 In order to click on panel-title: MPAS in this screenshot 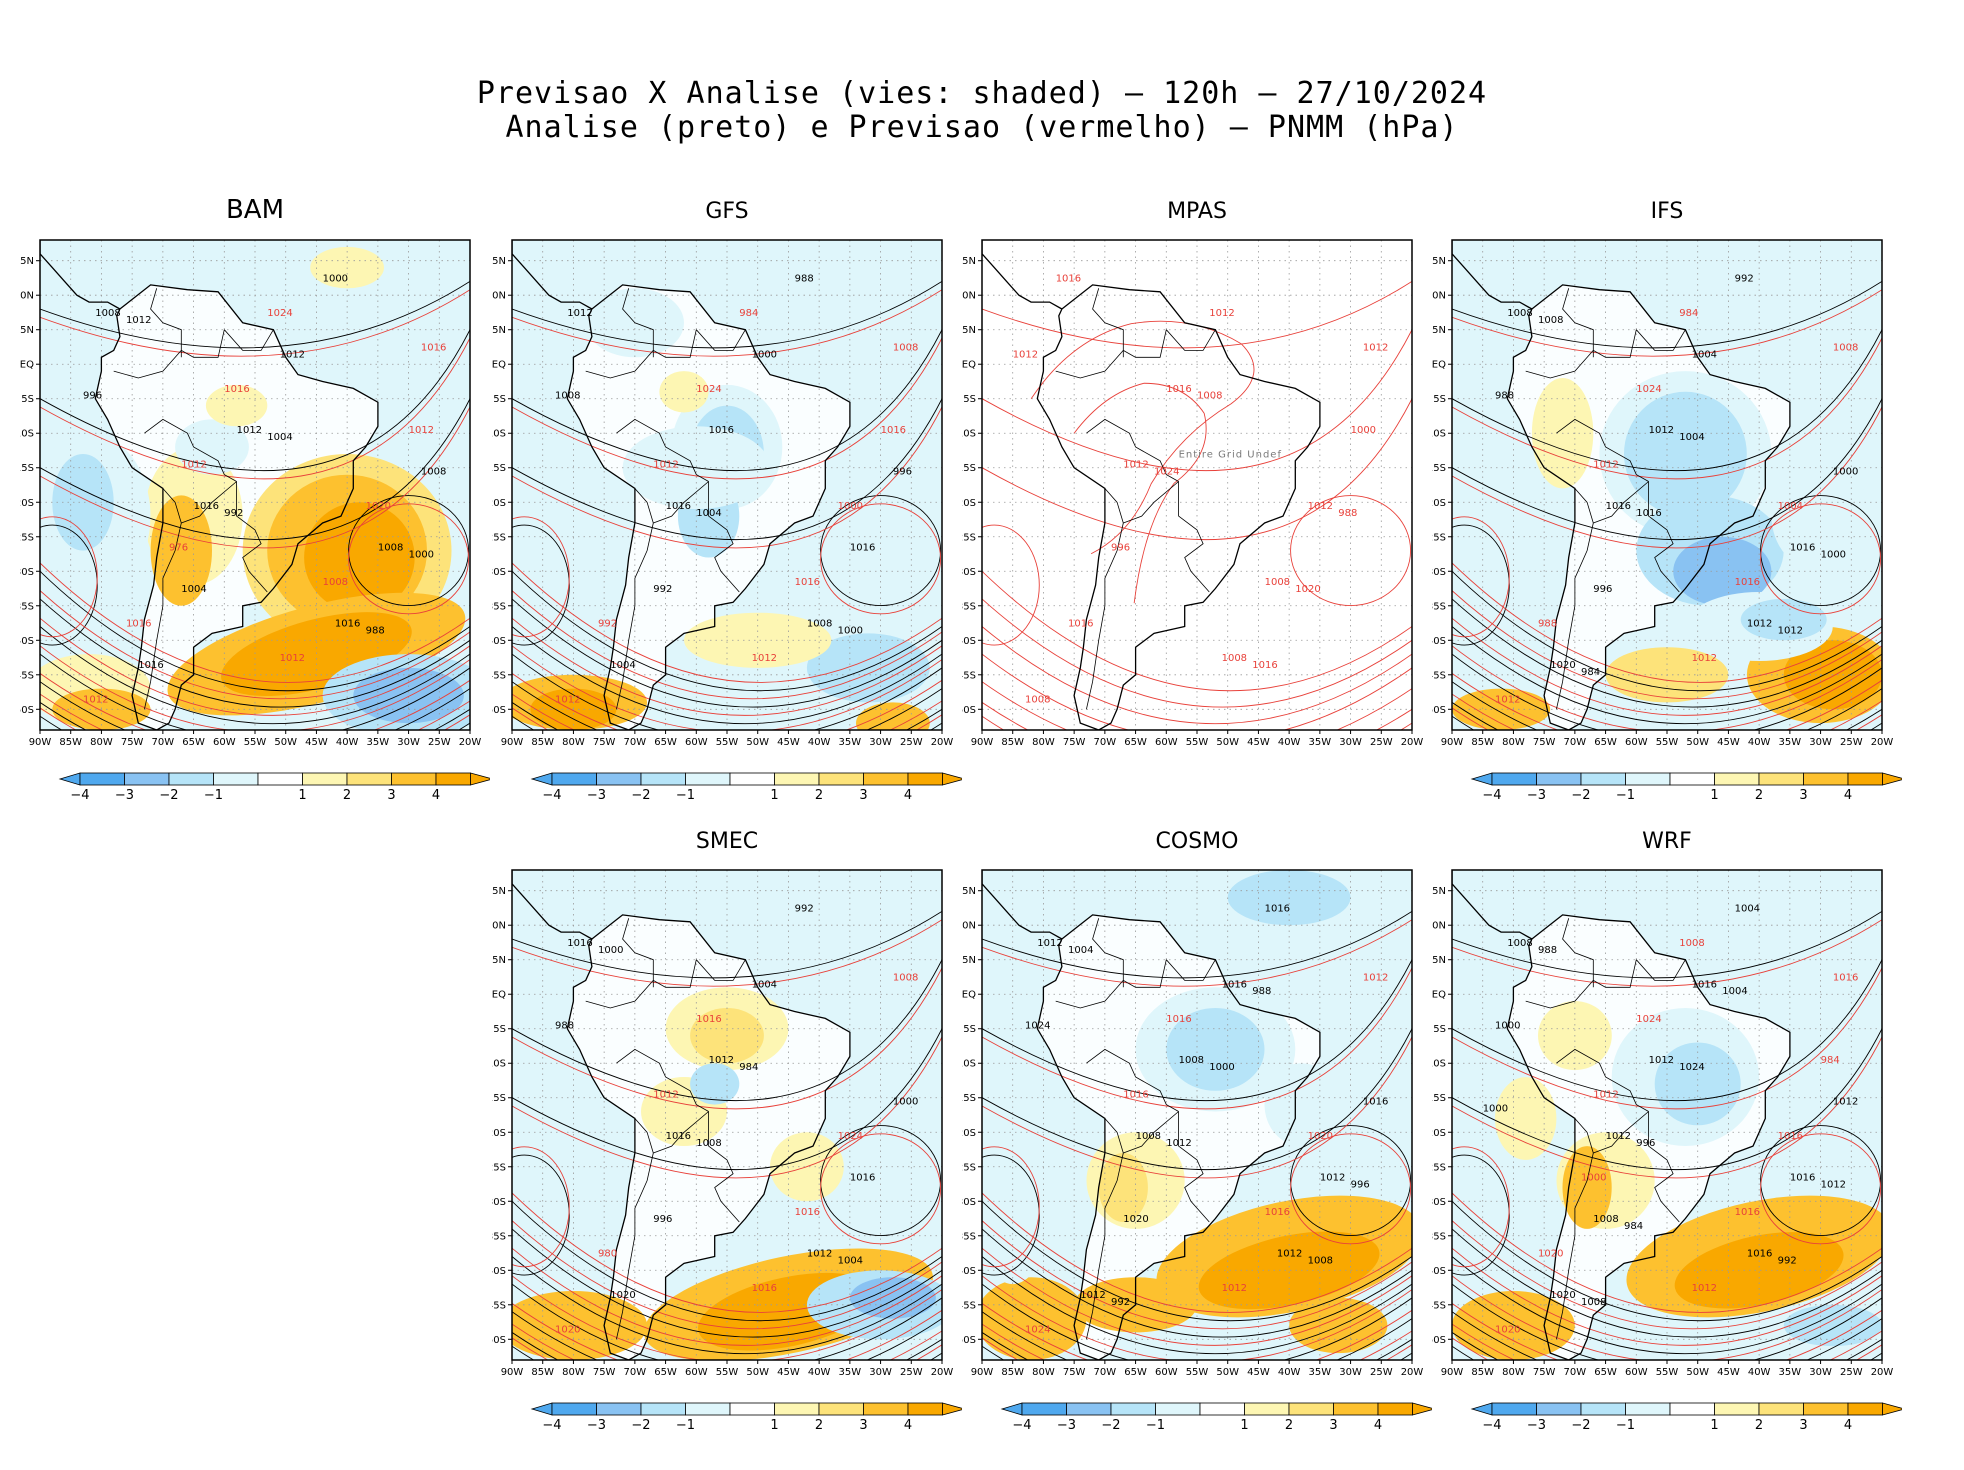, I will do `click(1197, 211)`.